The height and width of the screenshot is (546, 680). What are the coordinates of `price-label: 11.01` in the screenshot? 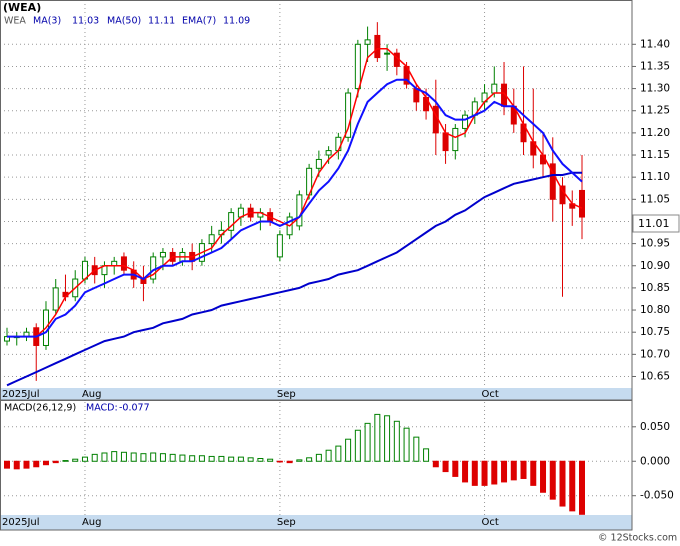 It's located at (654, 223).